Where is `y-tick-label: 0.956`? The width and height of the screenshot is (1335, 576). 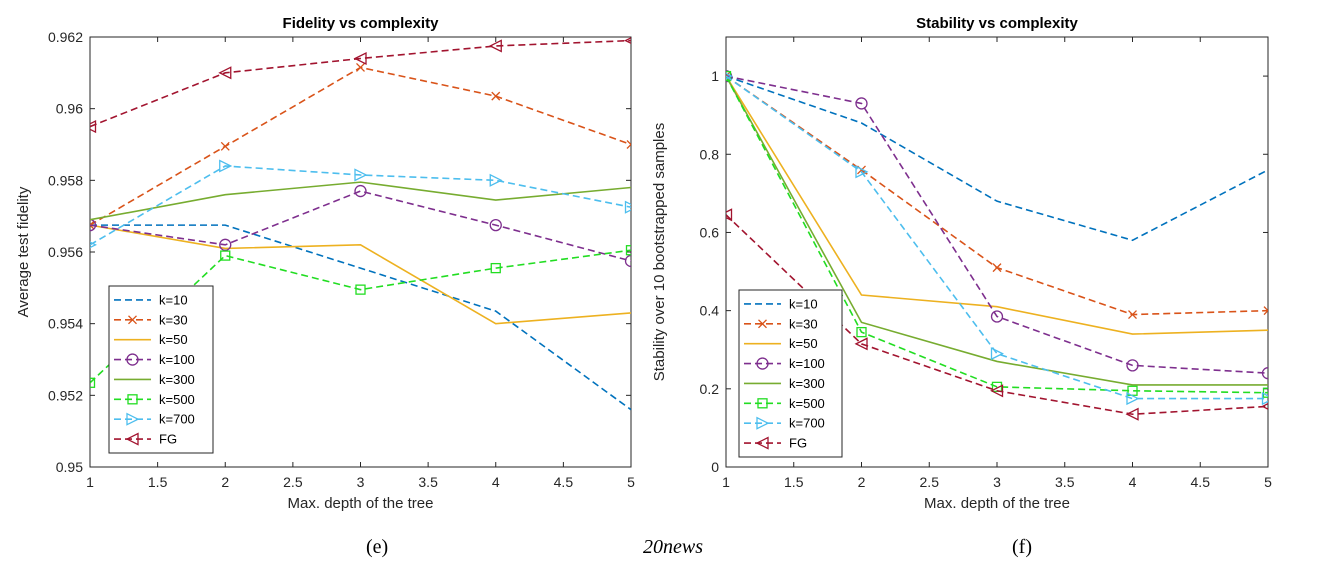 y-tick-label: 0.956 is located at coordinates (65, 252).